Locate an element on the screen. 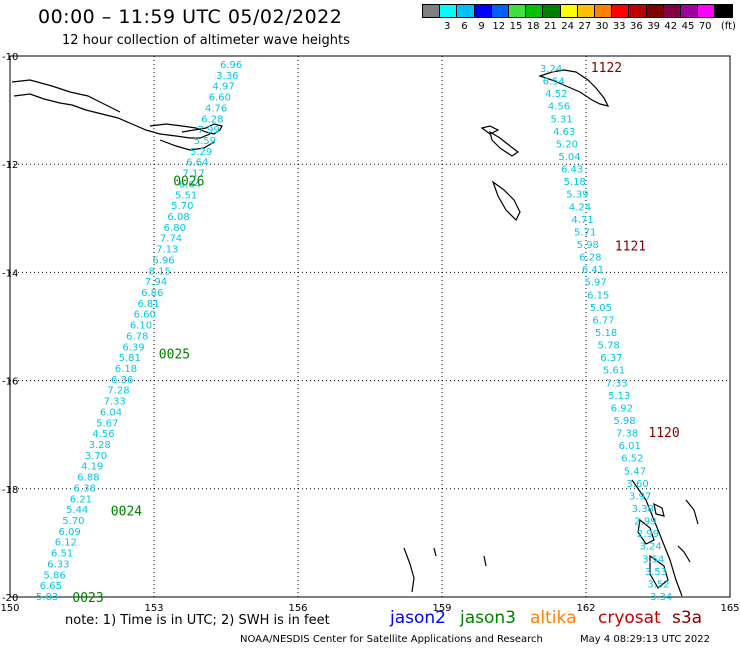 The height and width of the screenshot is (650, 740). legend-label: 3 is located at coordinates (447, 26).